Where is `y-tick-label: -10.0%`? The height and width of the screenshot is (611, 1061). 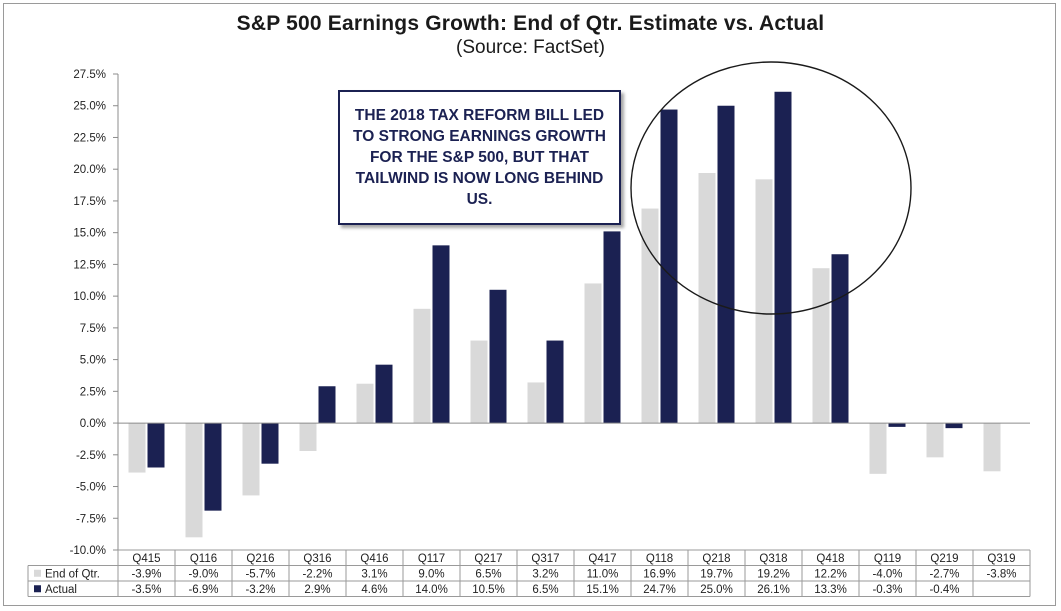
y-tick-label: -10.0% is located at coordinates (88, 551).